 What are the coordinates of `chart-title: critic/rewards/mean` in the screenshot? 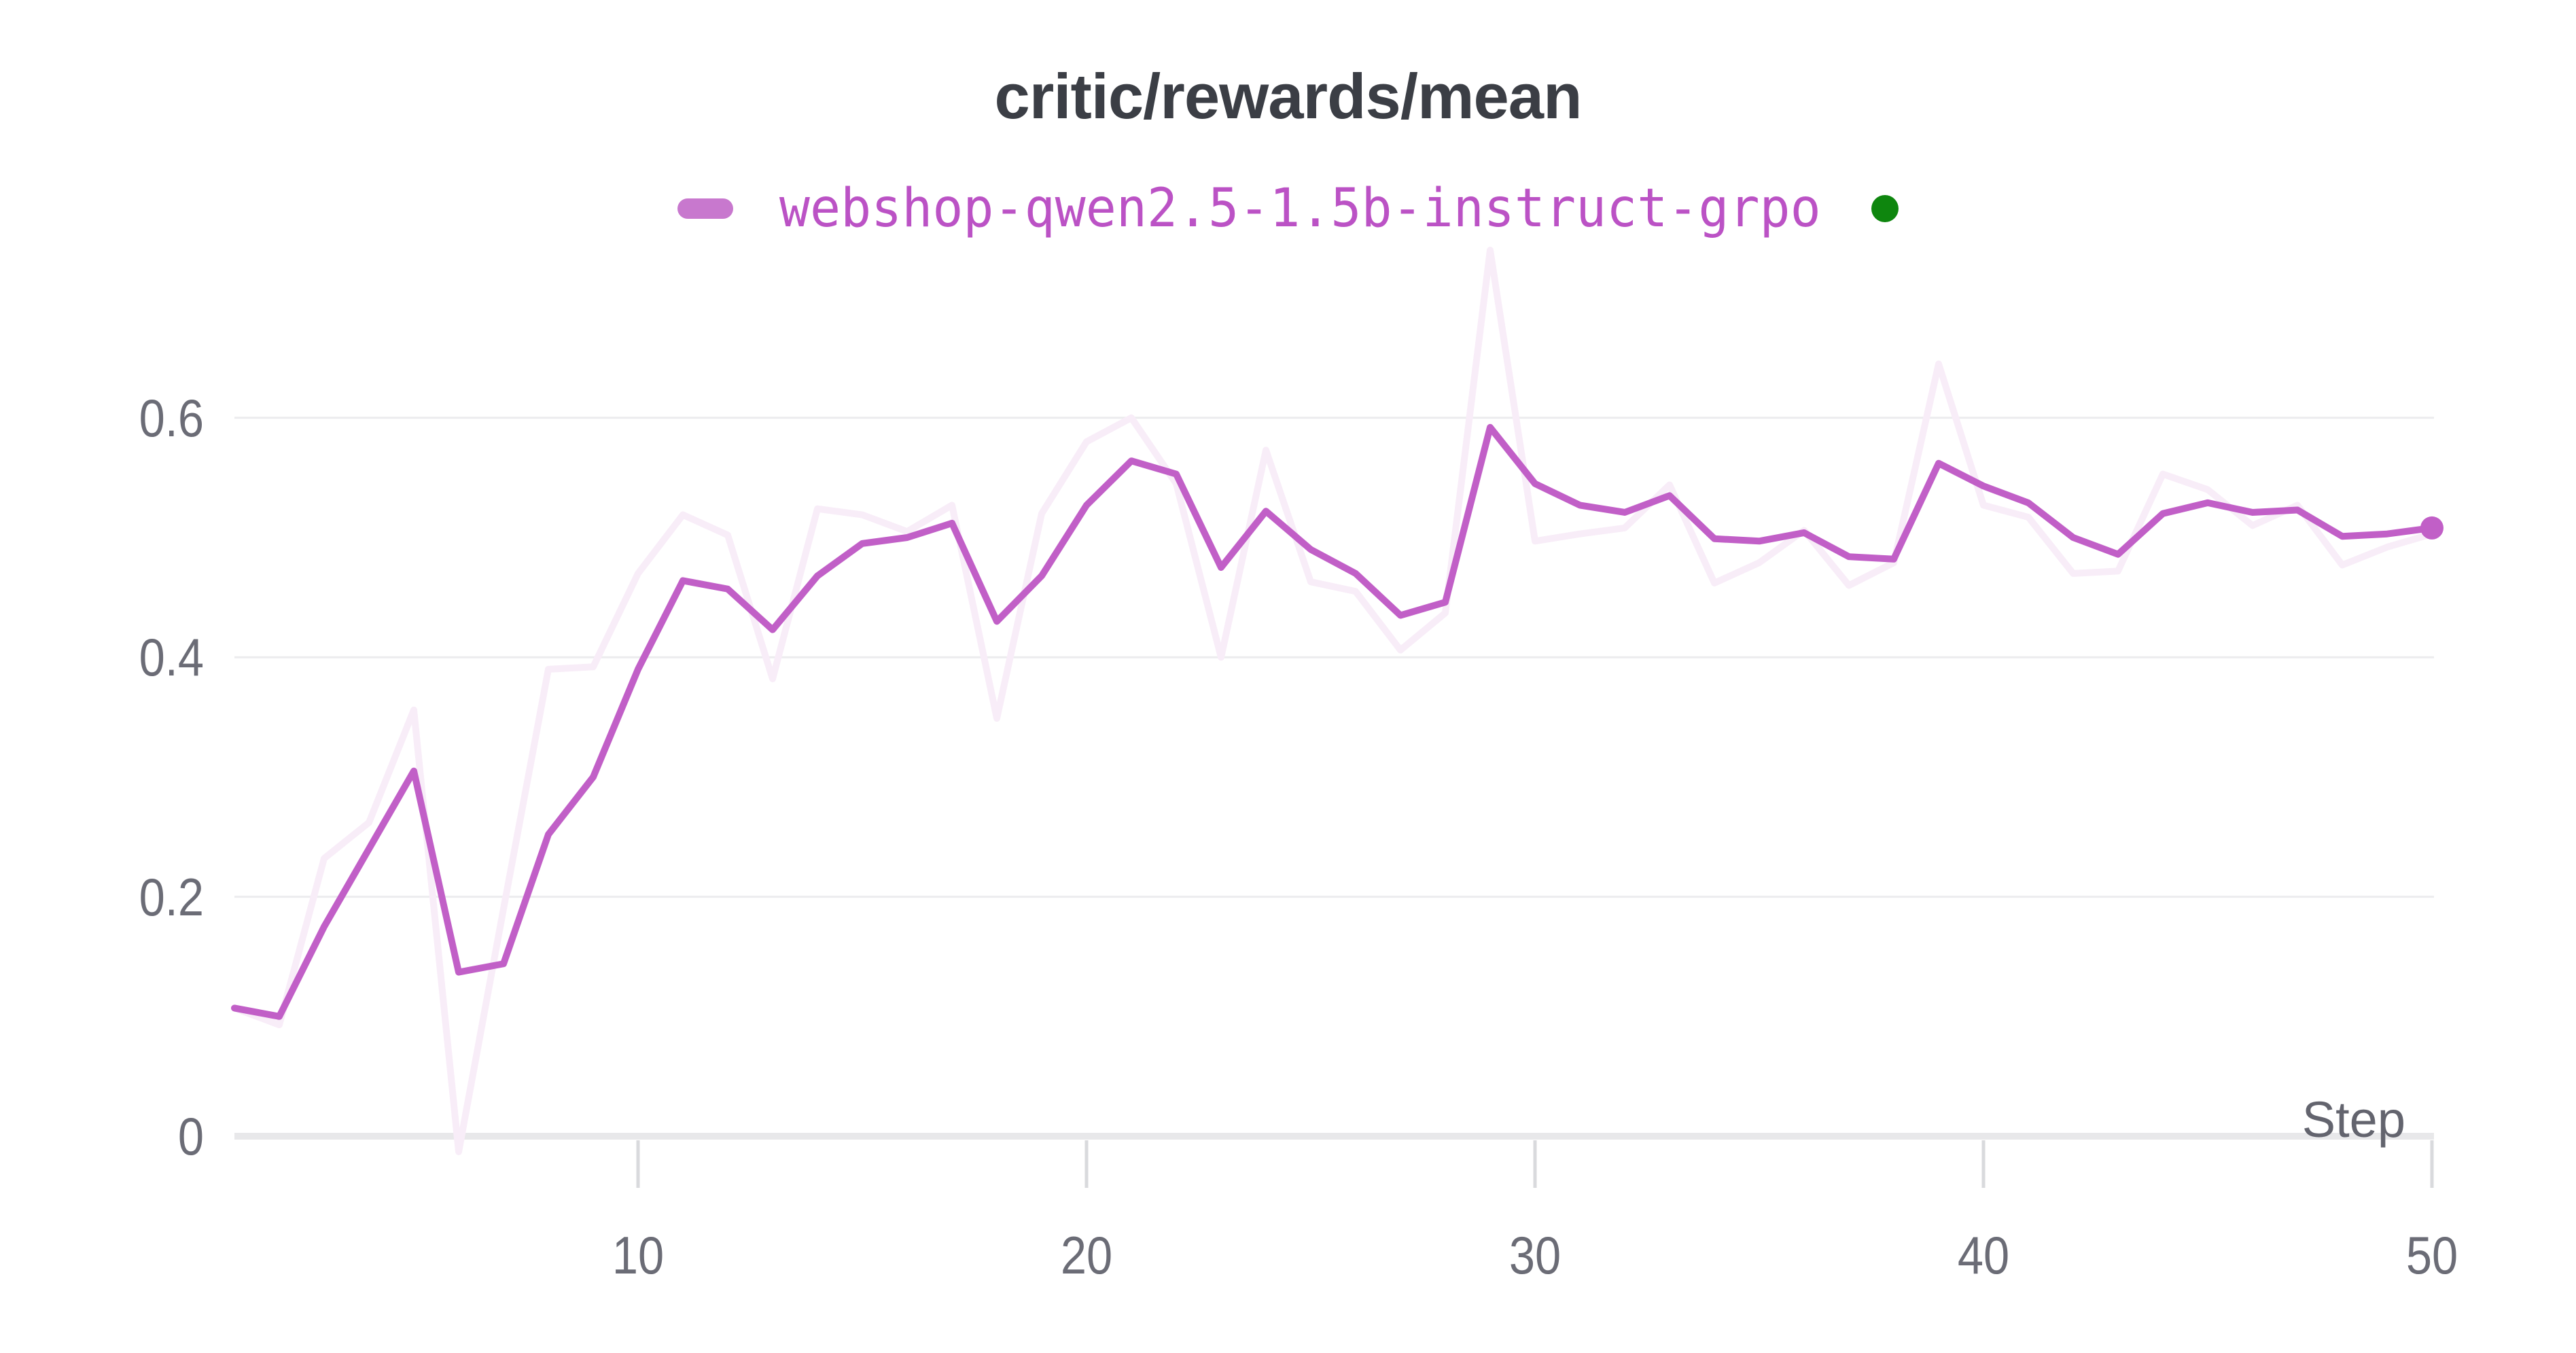 It's located at (1288, 96).